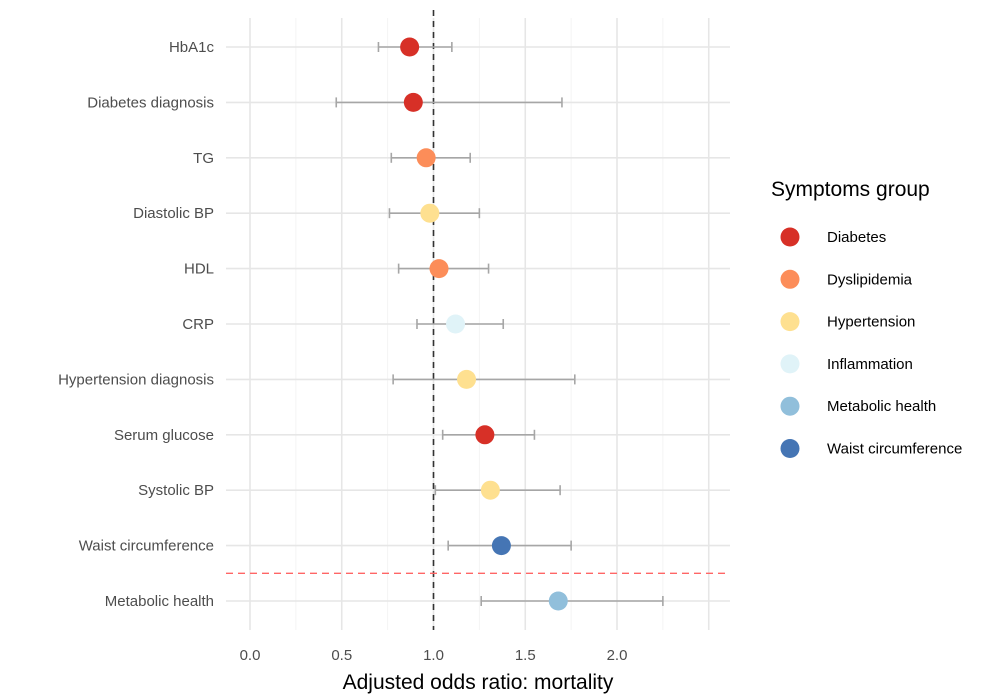 The height and width of the screenshot is (695, 1007). What do you see at coordinates (525, 655) in the screenshot?
I see `x-tick-label: 1.5` at bounding box center [525, 655].